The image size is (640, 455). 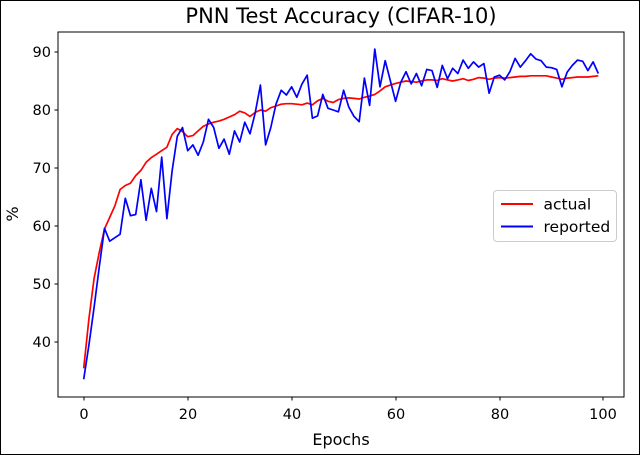 I want to click on legend-actual-label: actual, so click(x=568, y=205).